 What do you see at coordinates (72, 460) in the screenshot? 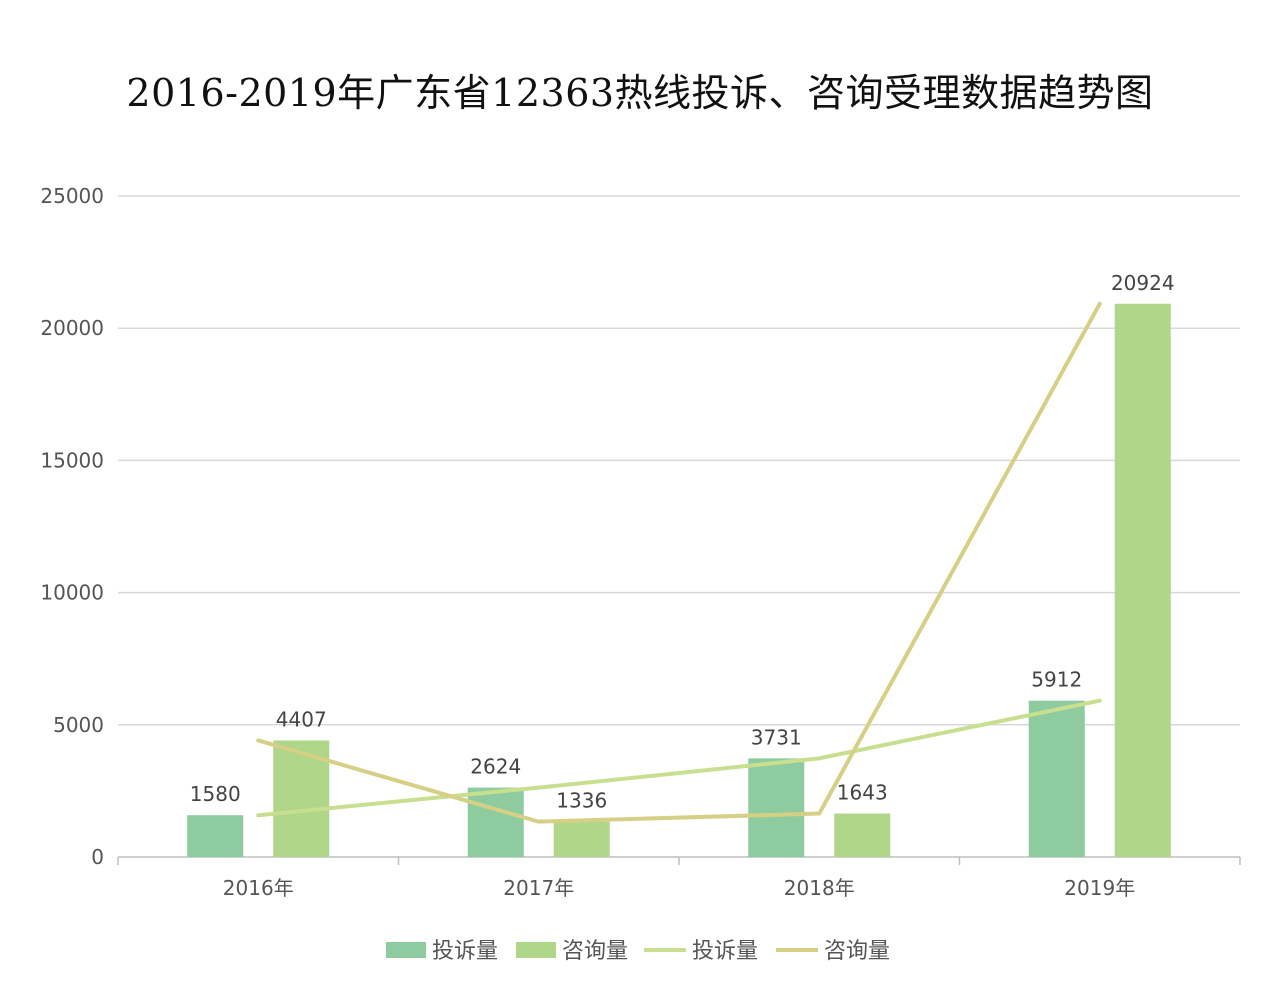
I see `y-tick-label: 15000` at bounding box center [72, 460].